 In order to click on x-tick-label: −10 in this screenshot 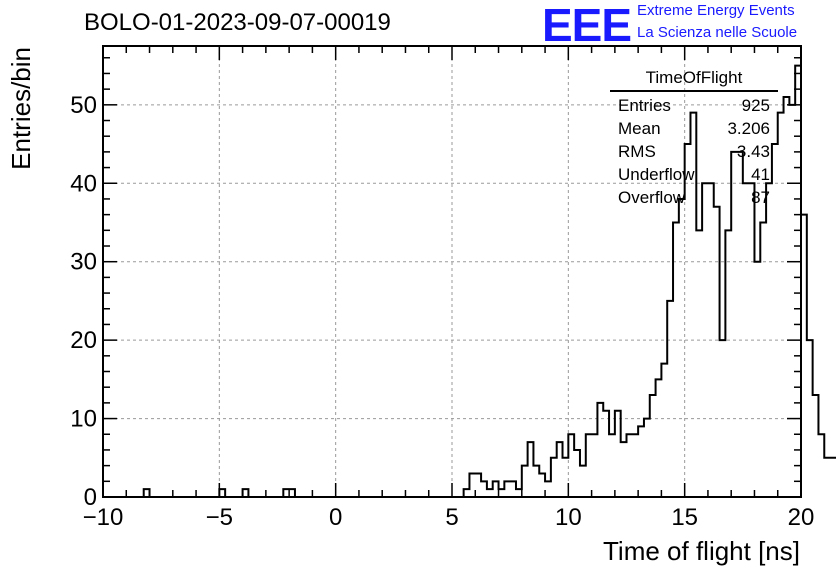, I will do `click(103, 517)`.